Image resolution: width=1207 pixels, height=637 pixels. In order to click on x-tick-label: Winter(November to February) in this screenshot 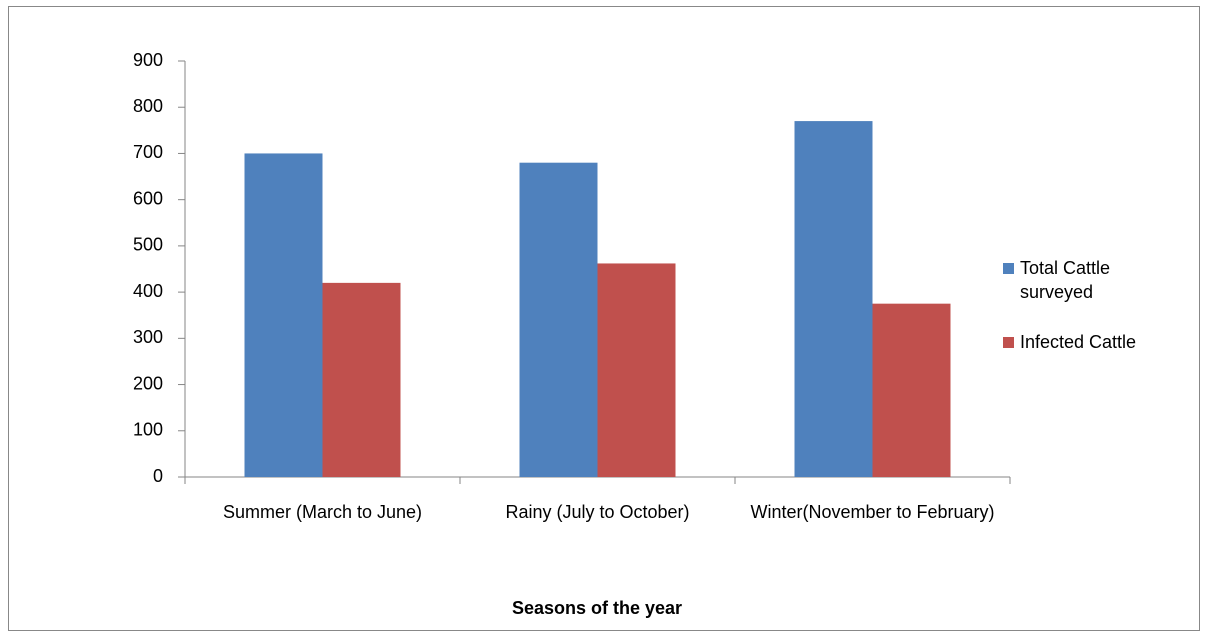, I will do `click(872, 512)`.